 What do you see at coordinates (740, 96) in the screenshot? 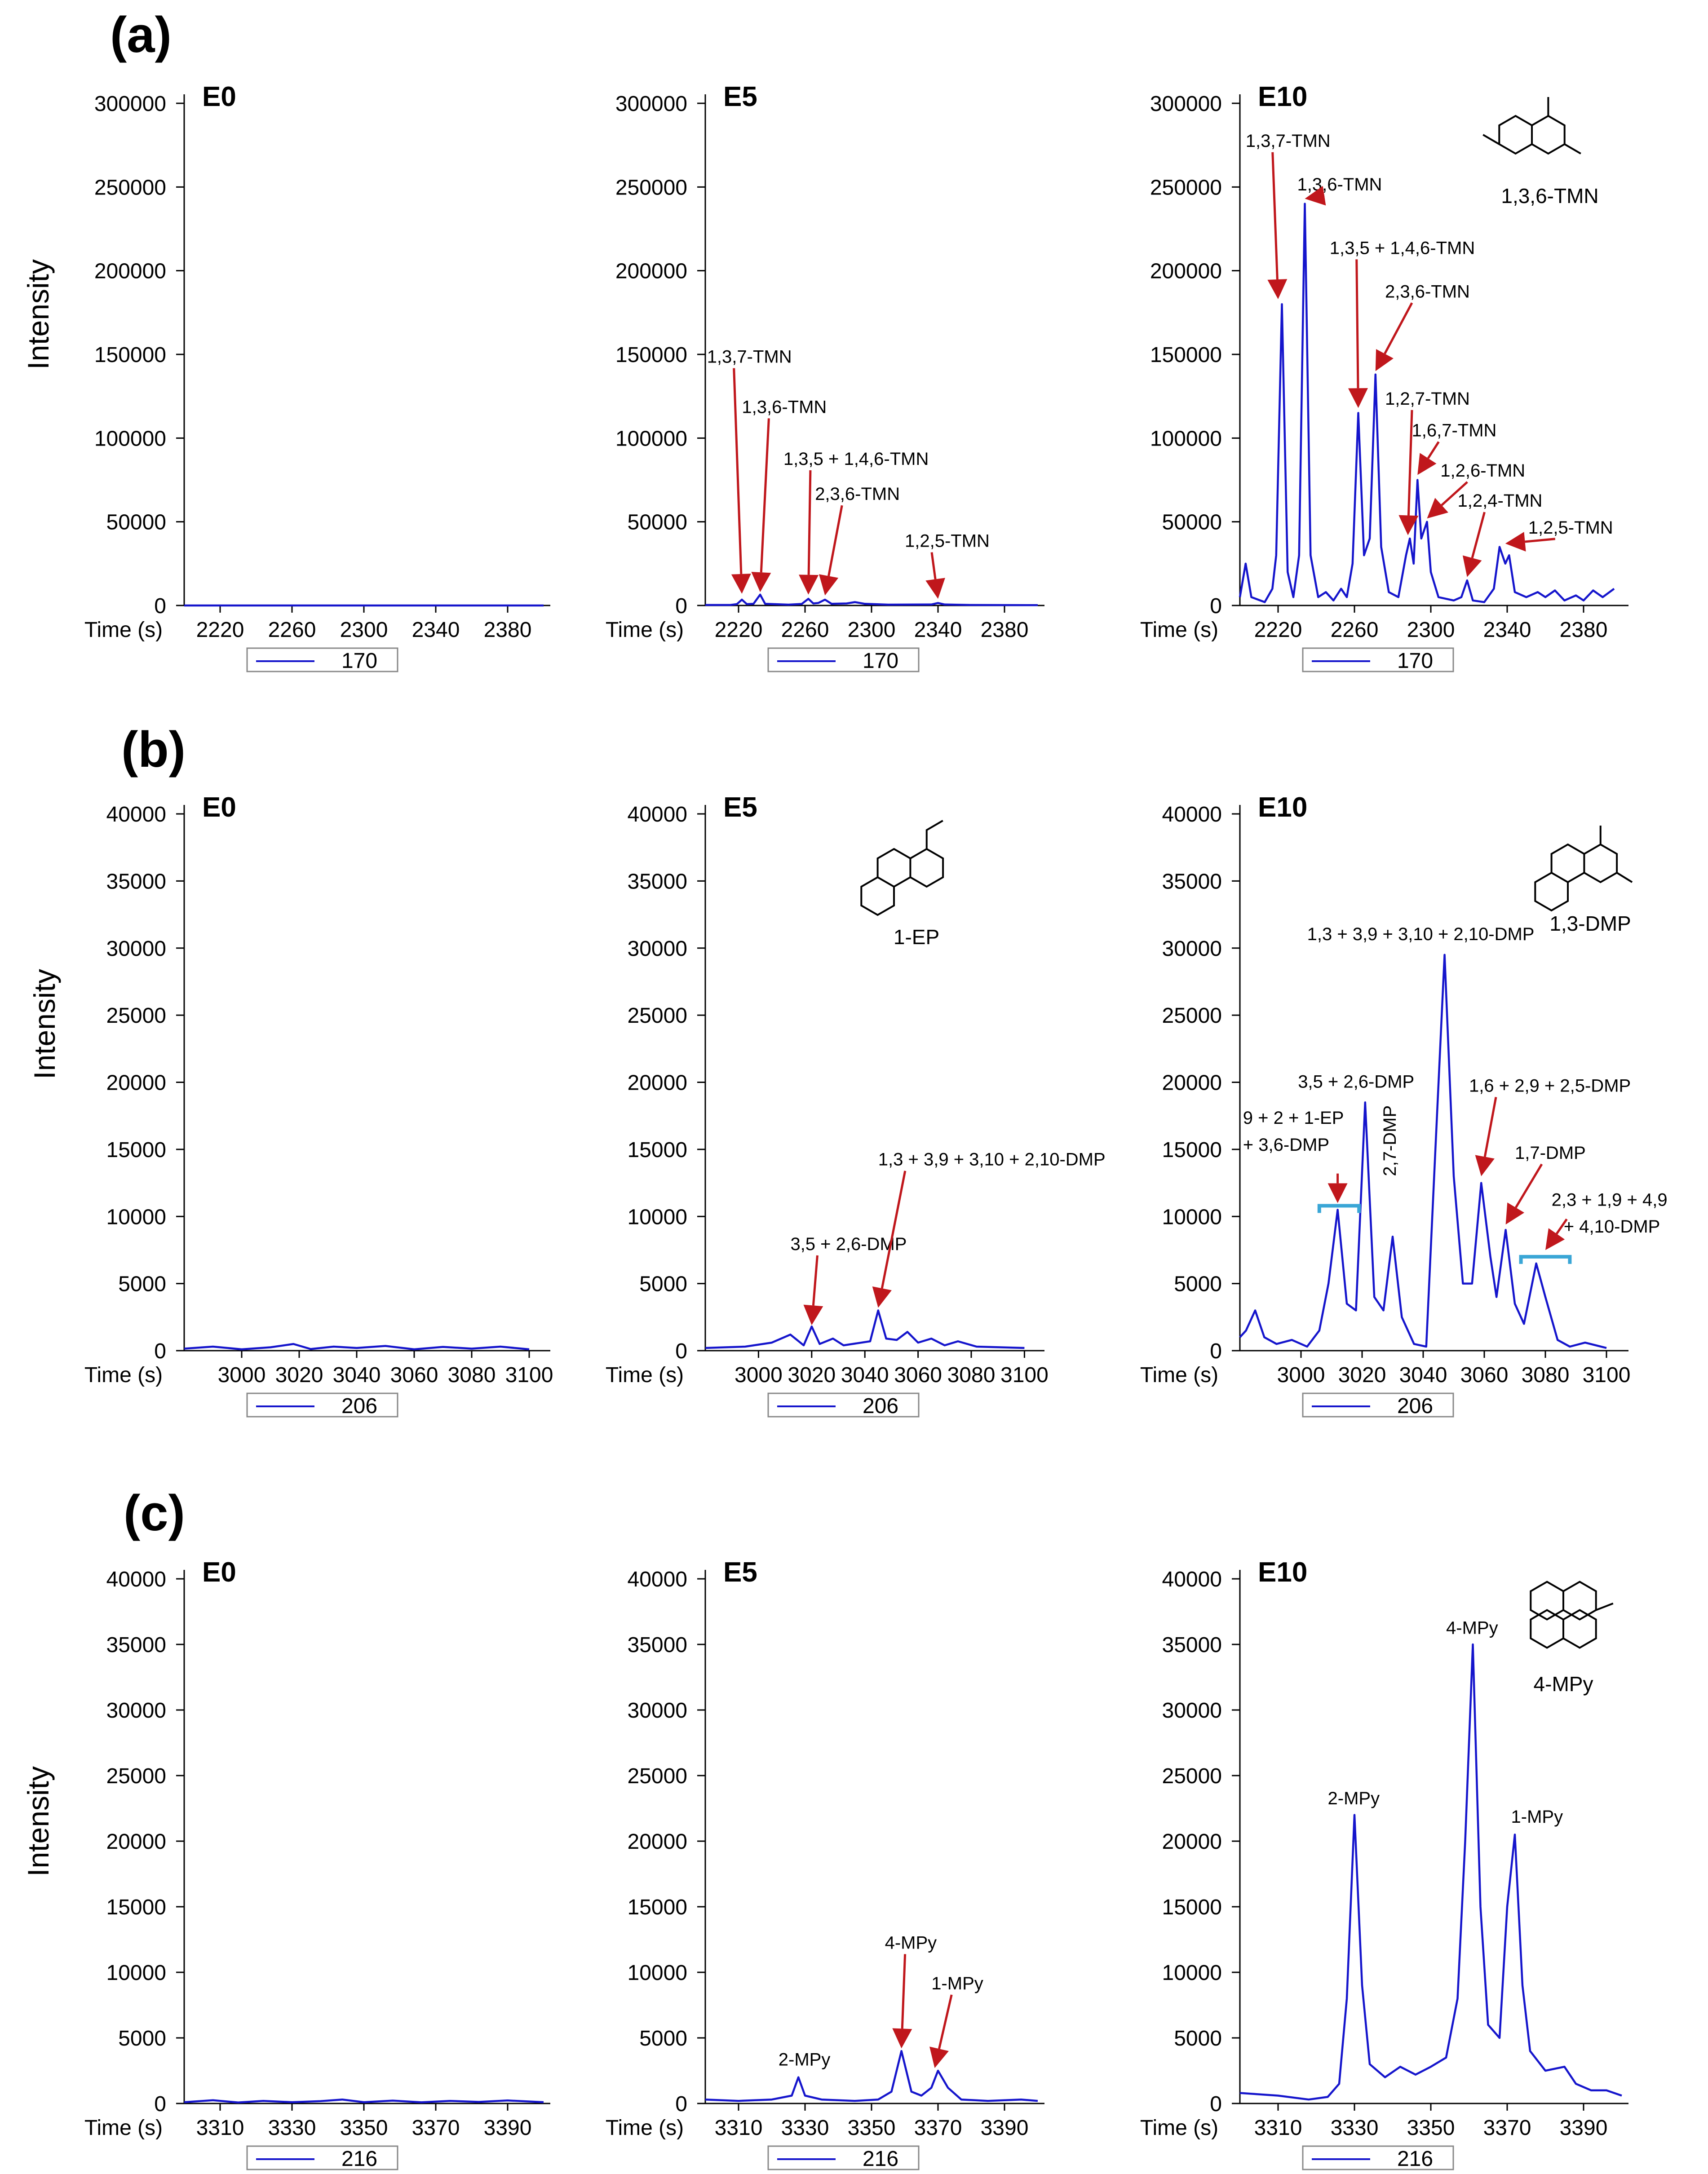
I see `panel-title: E5` at bounding box center [740, 96].